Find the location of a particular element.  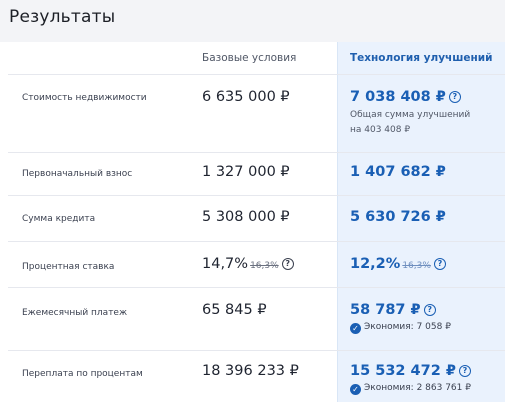

row-label-monthly-payment: Ежемесячный платеж is located at coordinates (75, 313).